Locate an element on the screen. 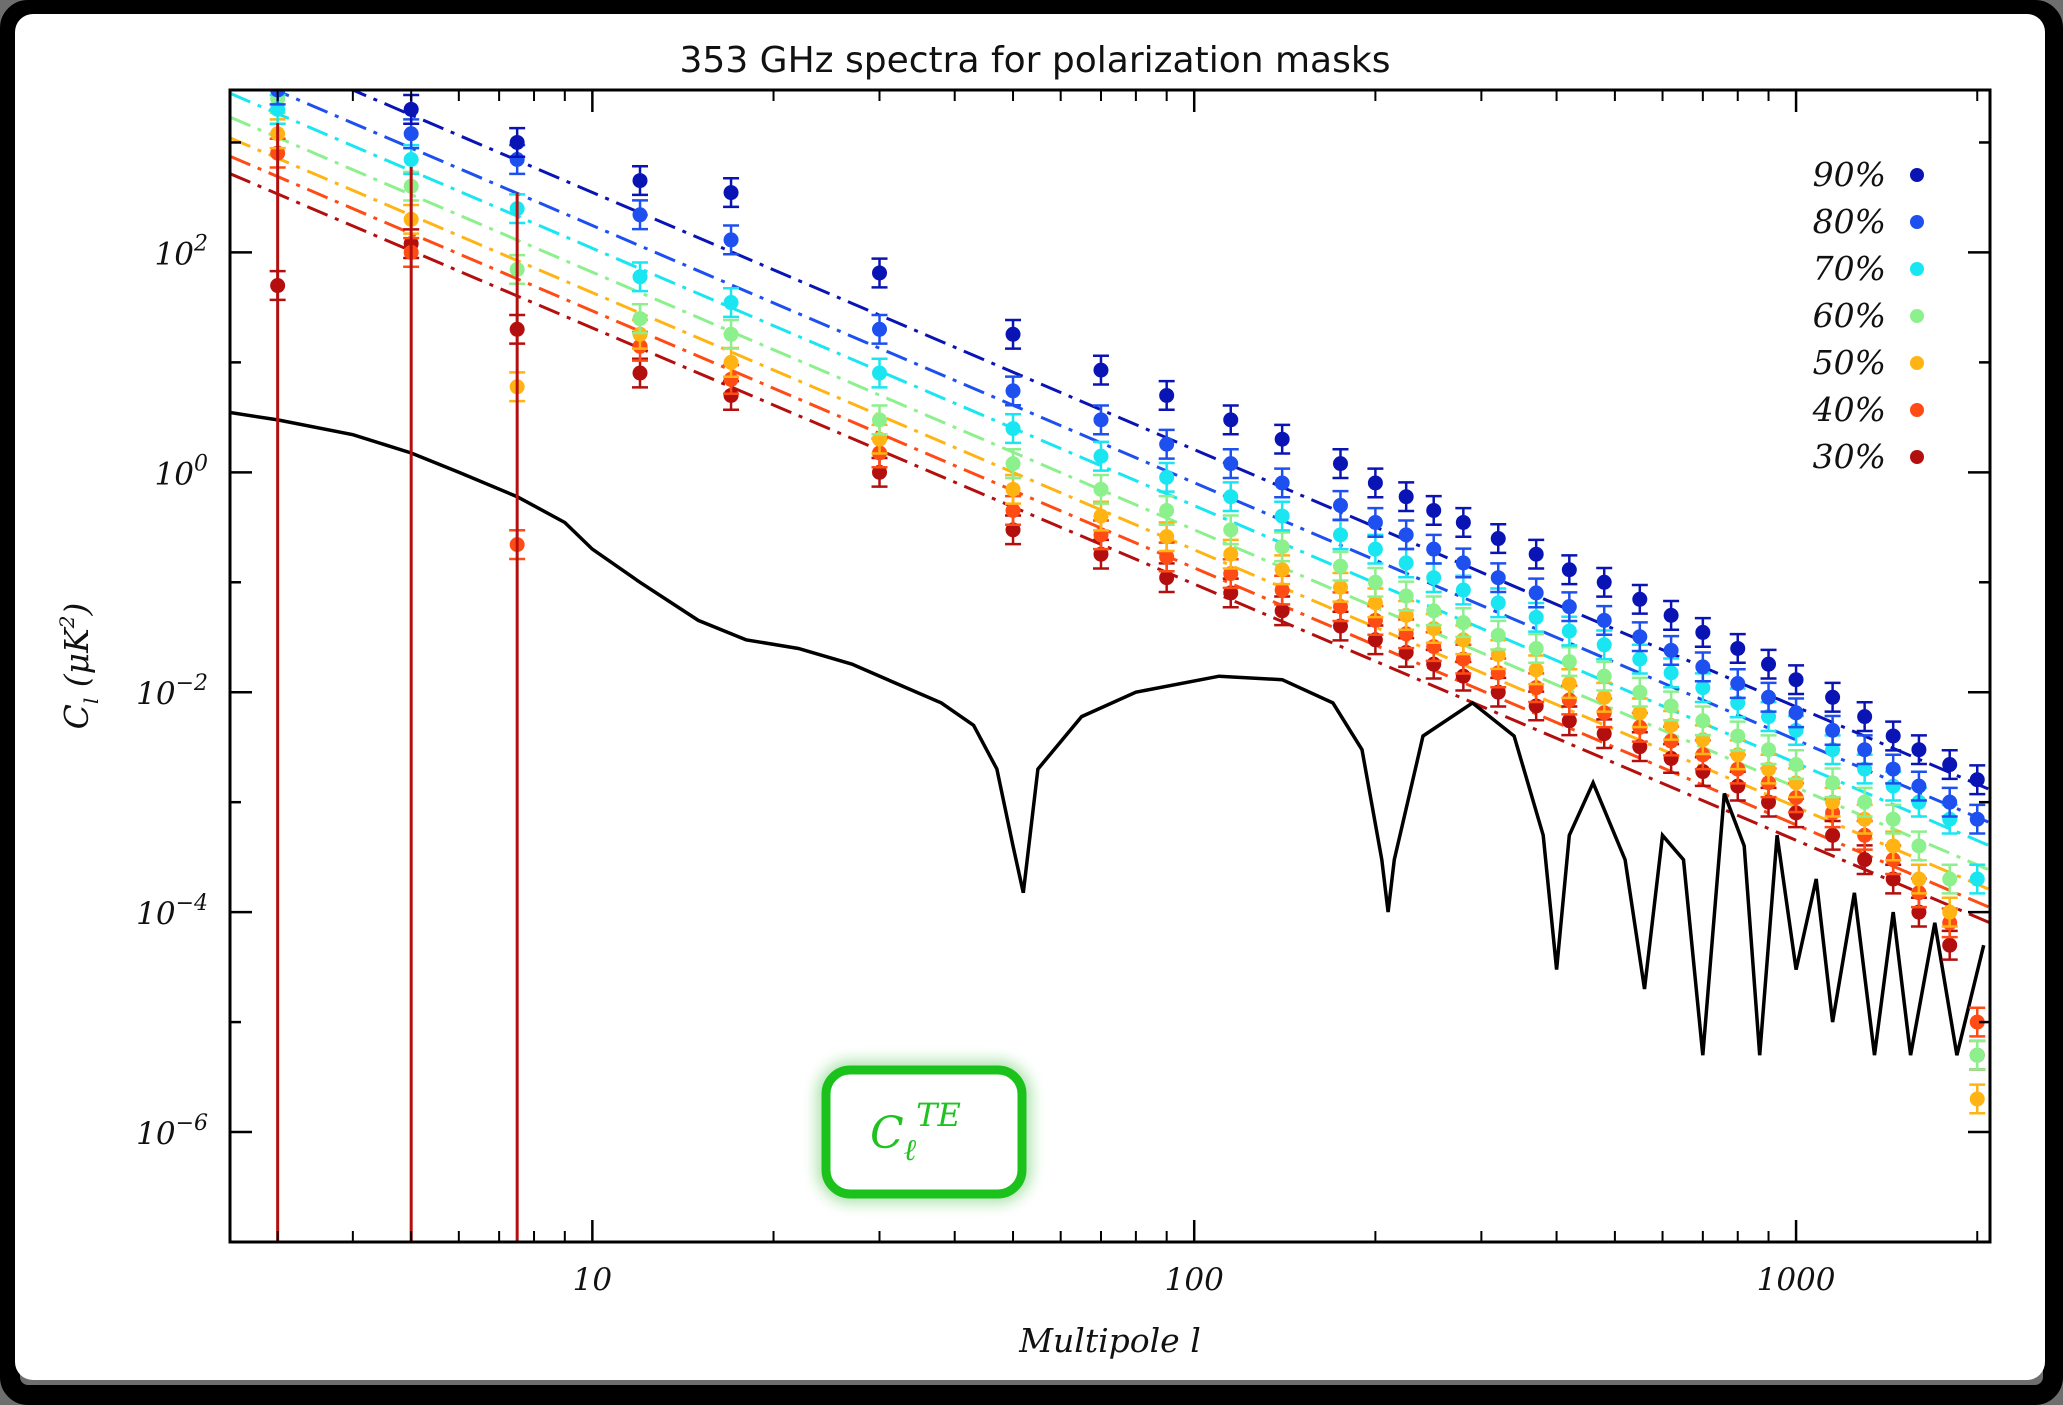 The height and width of the screenshot is (1405, 2063). legend: 90% 80% 70% 60% 50% 40% 30% is located at coordinates (1868, 315).